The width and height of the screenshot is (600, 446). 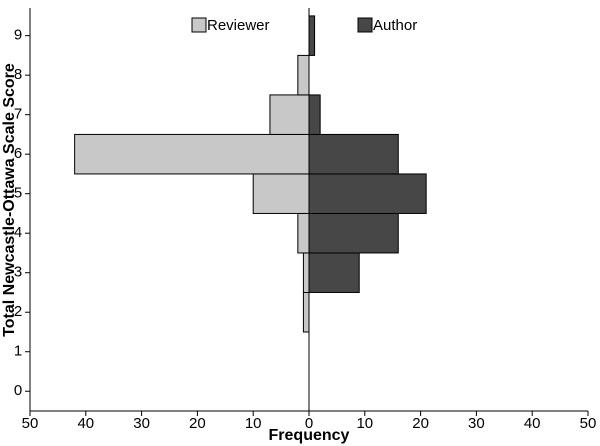 I want to click on x-tick-label: 0, so click(x=309, y=423).